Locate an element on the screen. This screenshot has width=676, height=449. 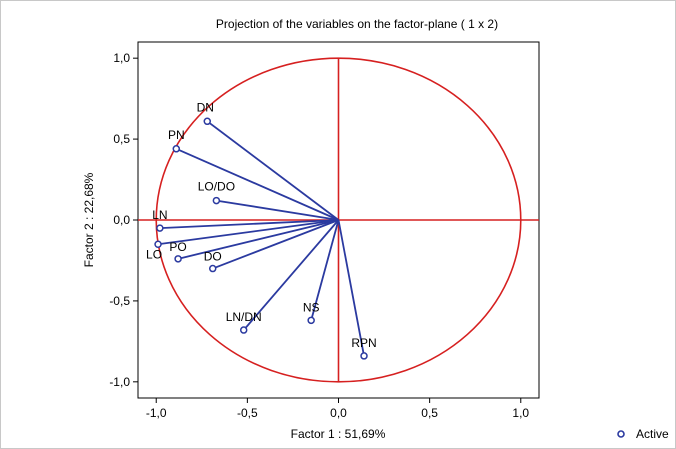
point-lo-do is located at coordinates (216, 200).